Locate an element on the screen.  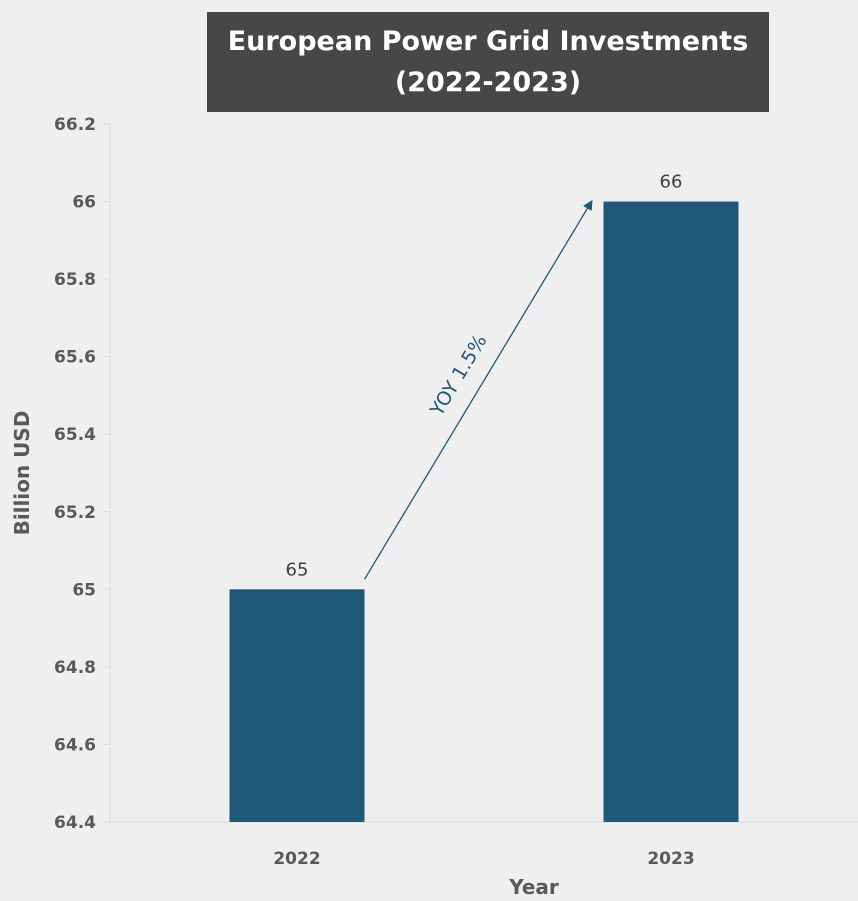
y-tick-label: 64.6 is located at coordinates (75, 745).